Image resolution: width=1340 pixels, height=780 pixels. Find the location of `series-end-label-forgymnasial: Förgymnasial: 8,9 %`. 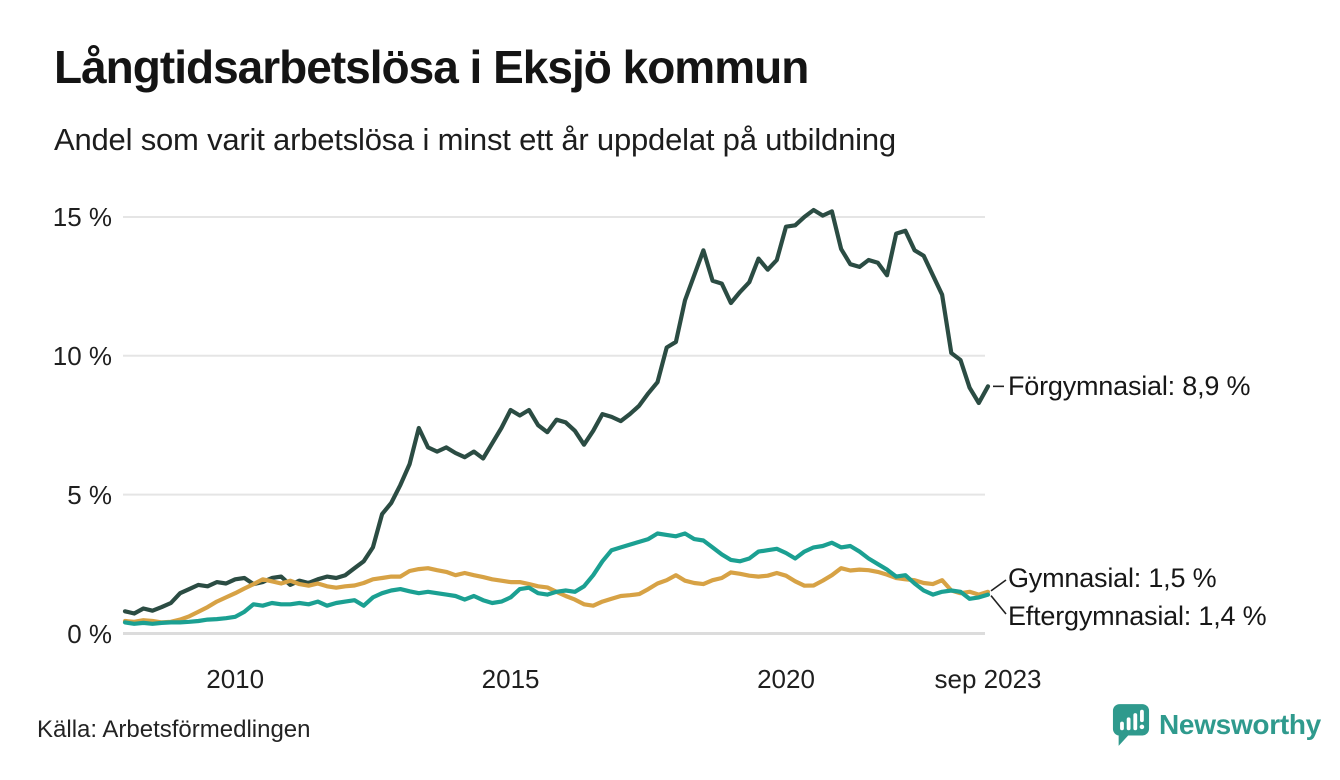

series-end-label-forgymnasial: Förgymnasial: 8,9 % is located at coordinates (1129, 386).